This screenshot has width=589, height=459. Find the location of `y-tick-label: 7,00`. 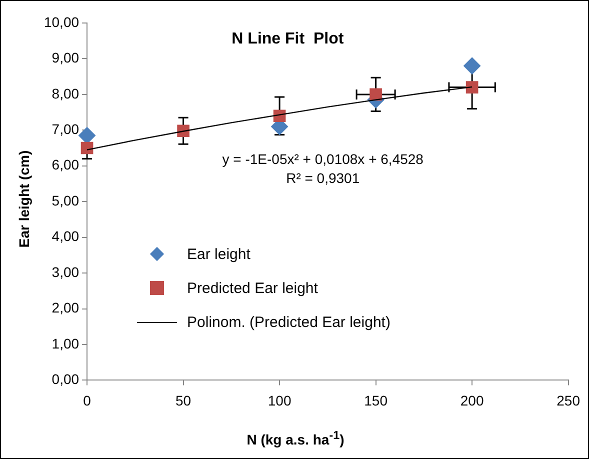

y-tick-label: 7,00 is located at coordinates (66, 129).